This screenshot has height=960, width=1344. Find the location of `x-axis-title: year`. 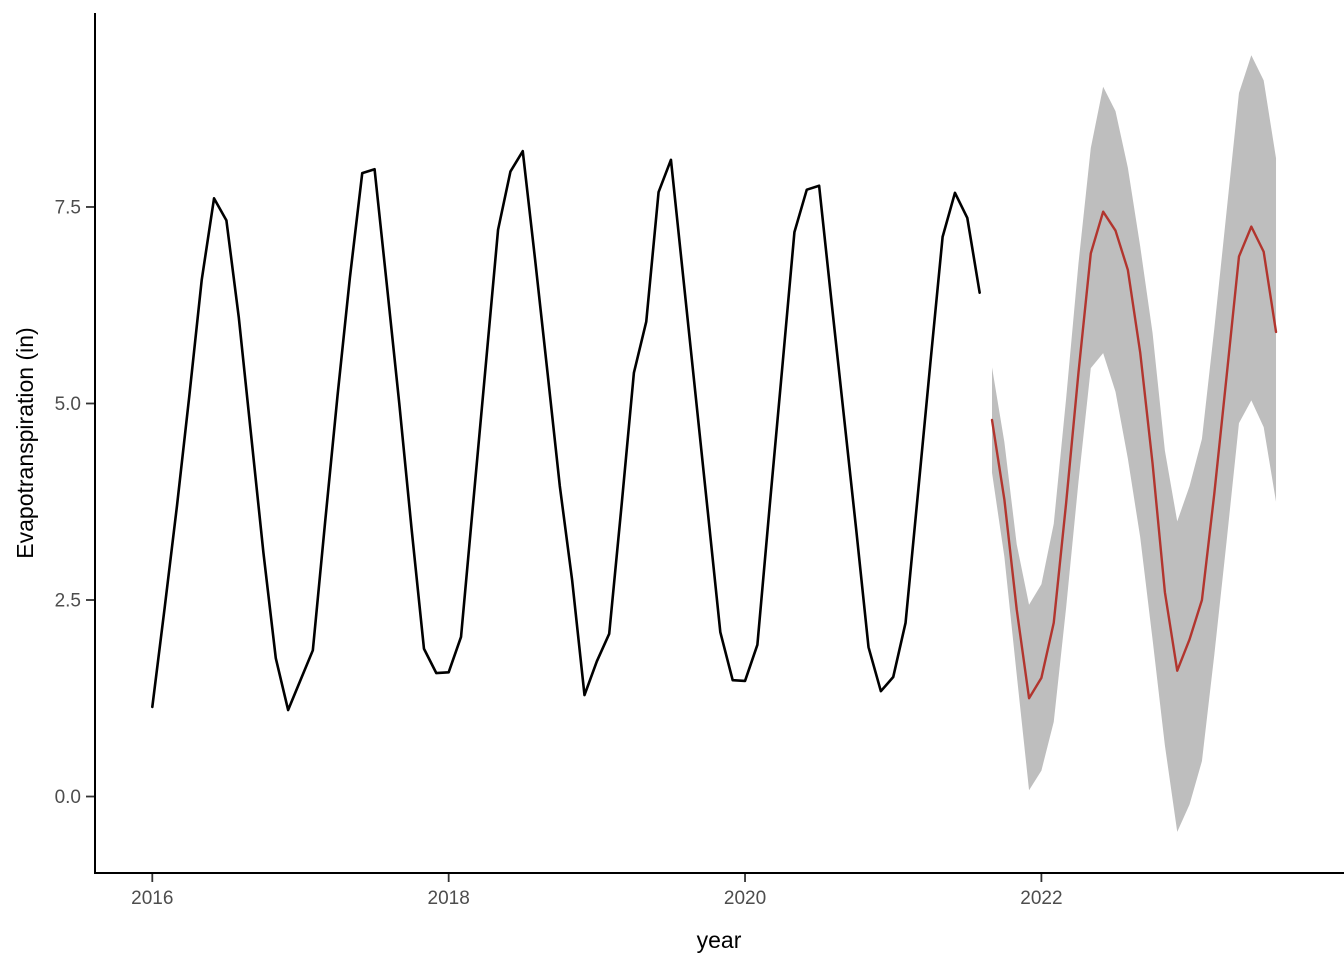

x-axis-title: year is located at coordinates (719, 940).